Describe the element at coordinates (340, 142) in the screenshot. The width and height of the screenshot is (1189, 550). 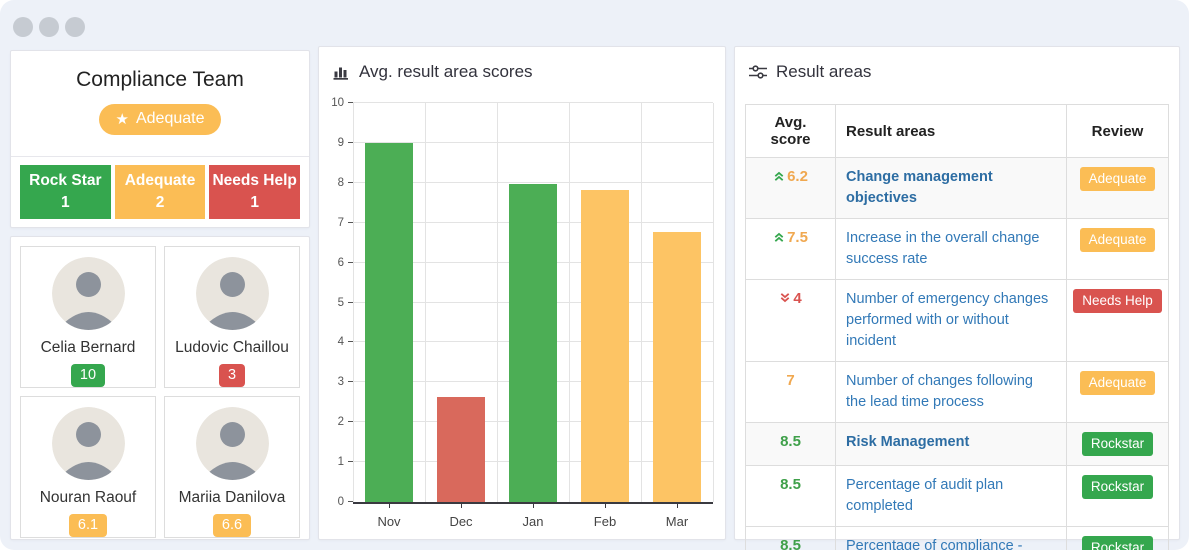
I see `y-axis-label: 9` at that location.